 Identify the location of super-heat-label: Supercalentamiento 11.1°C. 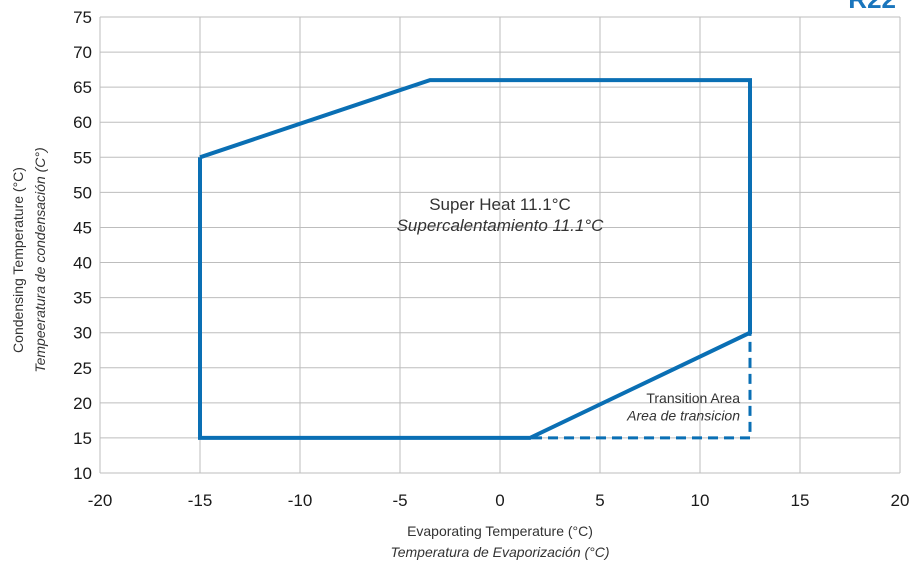
(501, 225).